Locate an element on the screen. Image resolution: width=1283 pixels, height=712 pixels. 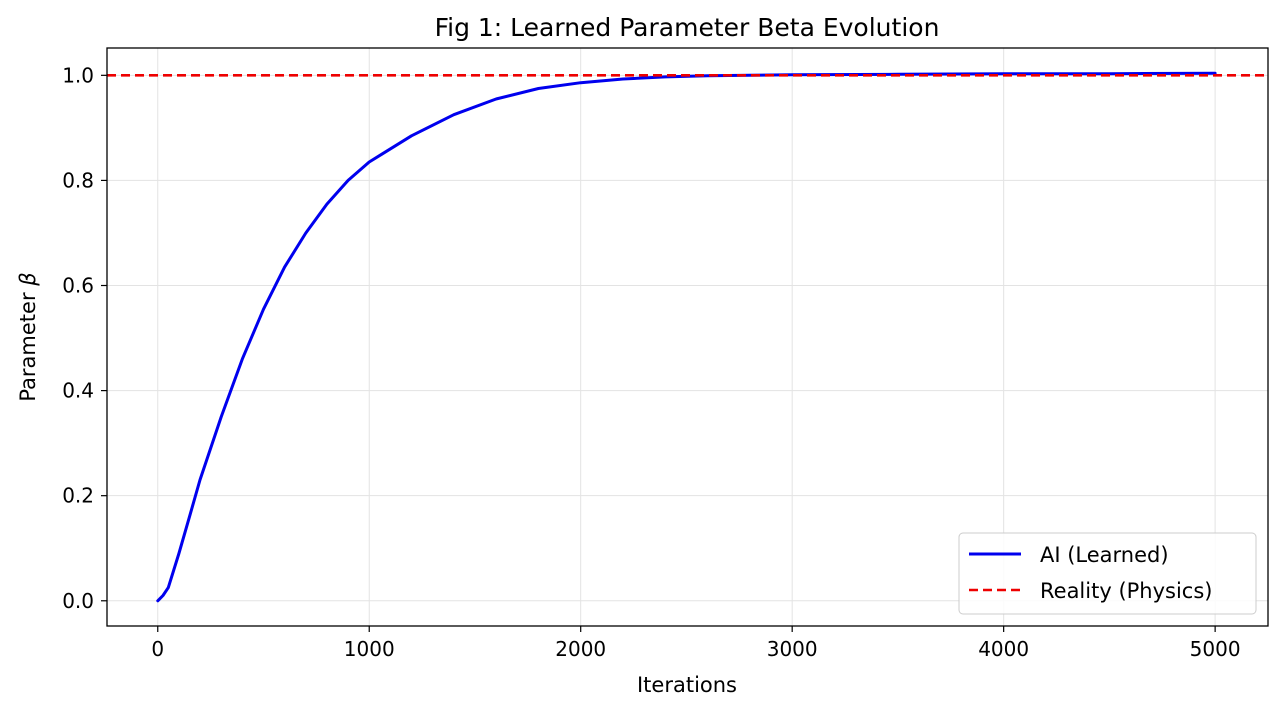
x-tick-label: 3000 is located at coordinates (792, 649).